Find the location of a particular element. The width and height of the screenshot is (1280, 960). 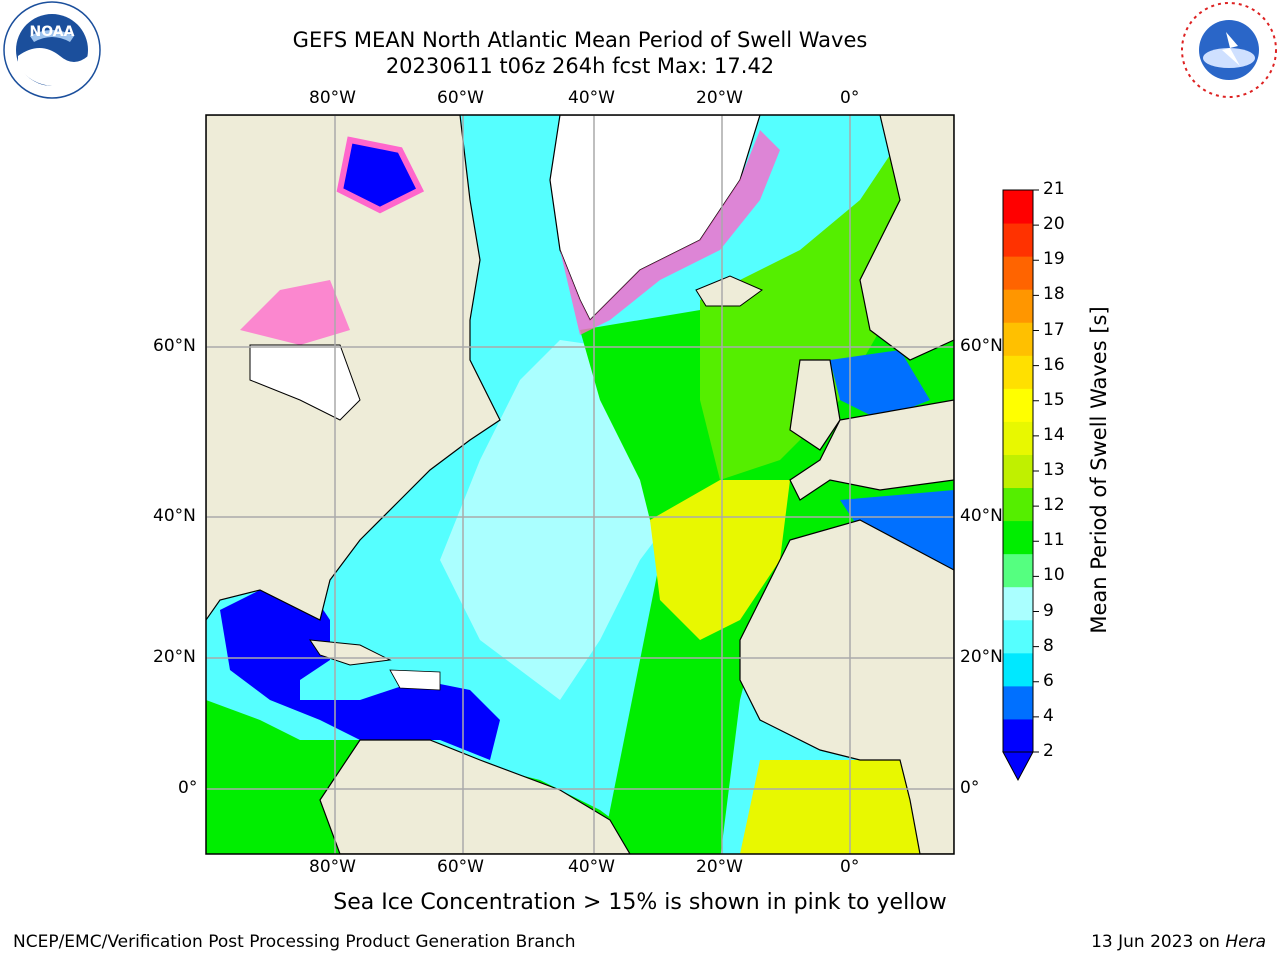

caribbean-low-period is located at coordinates (360, 675).